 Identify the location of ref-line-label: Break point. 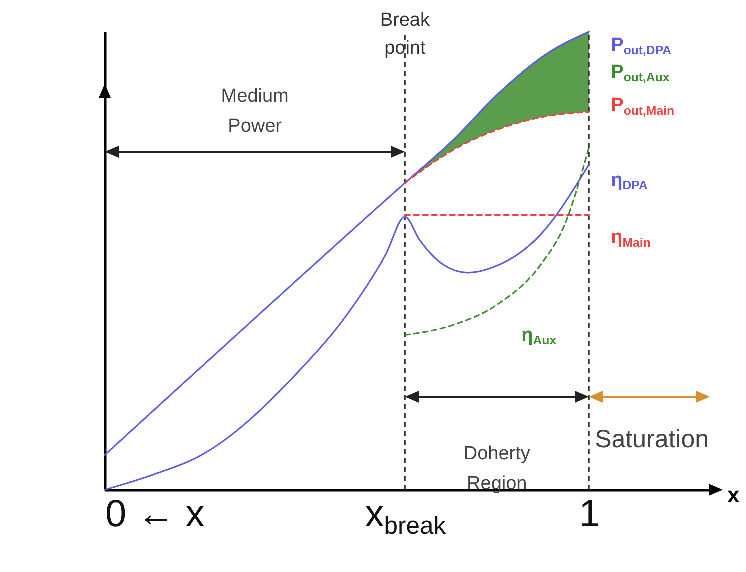
(405, 34).